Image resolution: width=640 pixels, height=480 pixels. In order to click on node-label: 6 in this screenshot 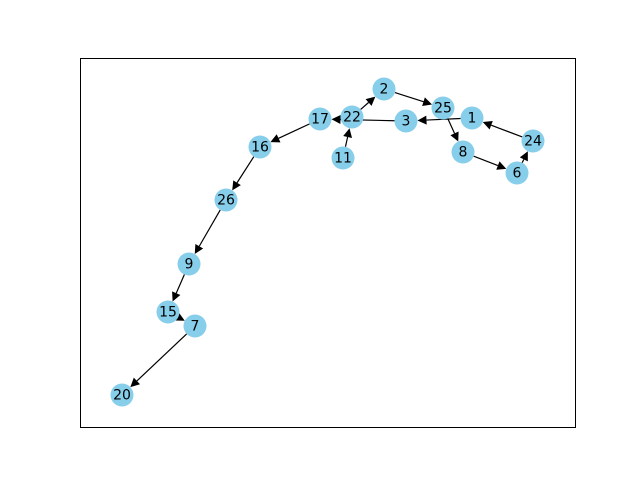, I will do `click(517, 174)`.